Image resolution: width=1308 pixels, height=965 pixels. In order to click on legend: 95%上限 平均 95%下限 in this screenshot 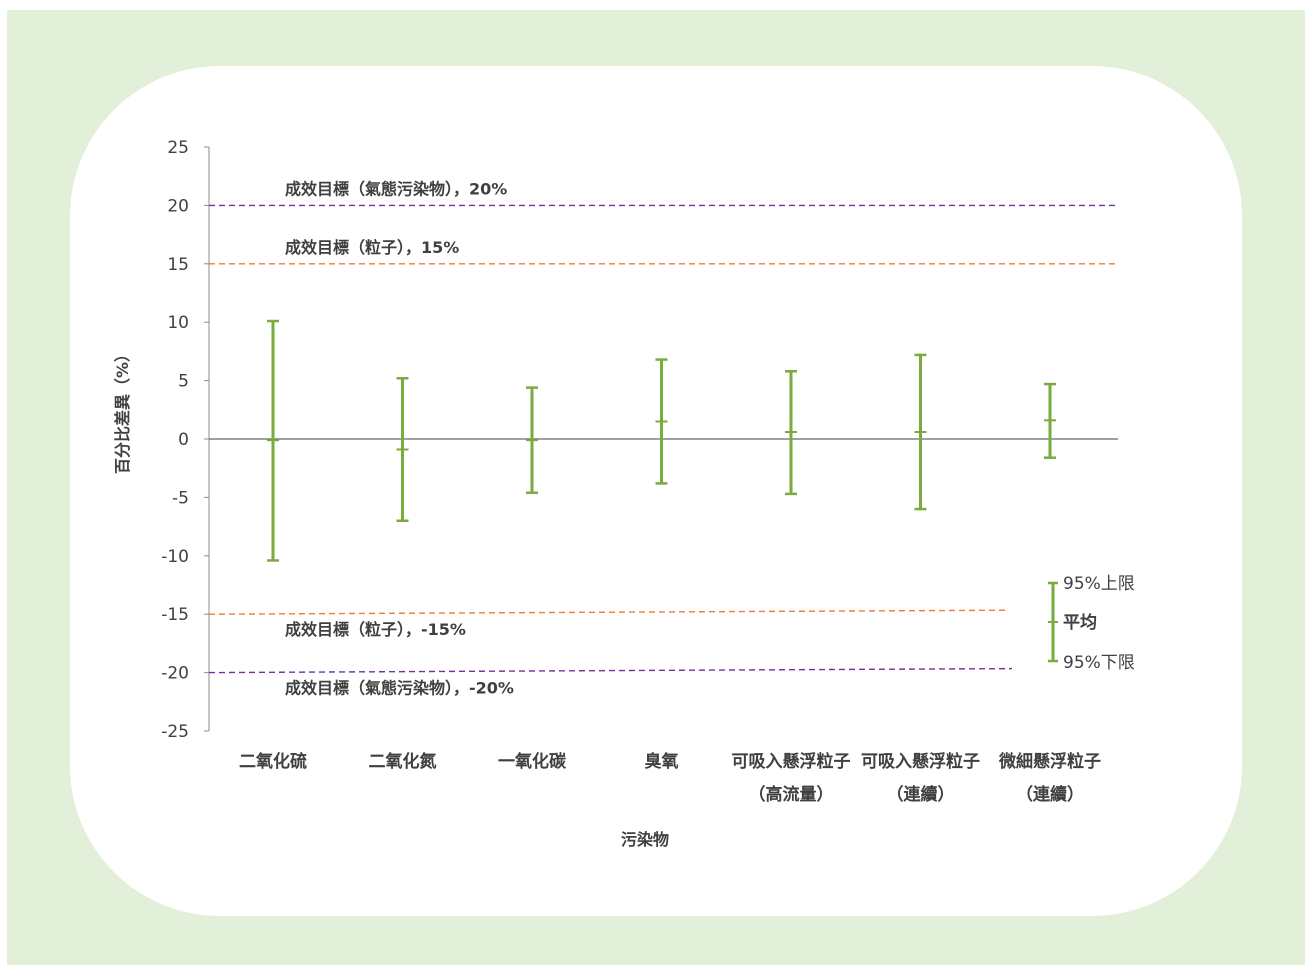, I will do `click(1091, 623)`.